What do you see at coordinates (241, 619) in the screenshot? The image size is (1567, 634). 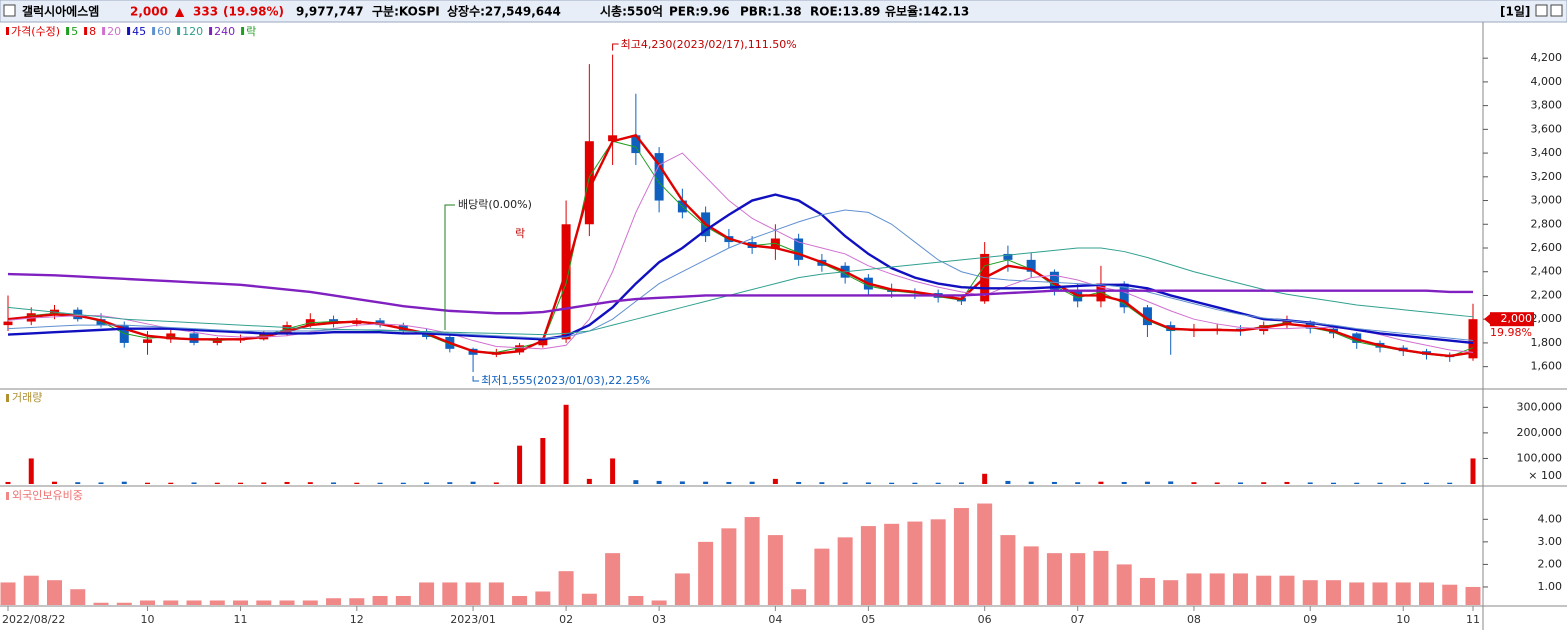 I see `x-tick-label: 11` at bounding box center [241, 619].